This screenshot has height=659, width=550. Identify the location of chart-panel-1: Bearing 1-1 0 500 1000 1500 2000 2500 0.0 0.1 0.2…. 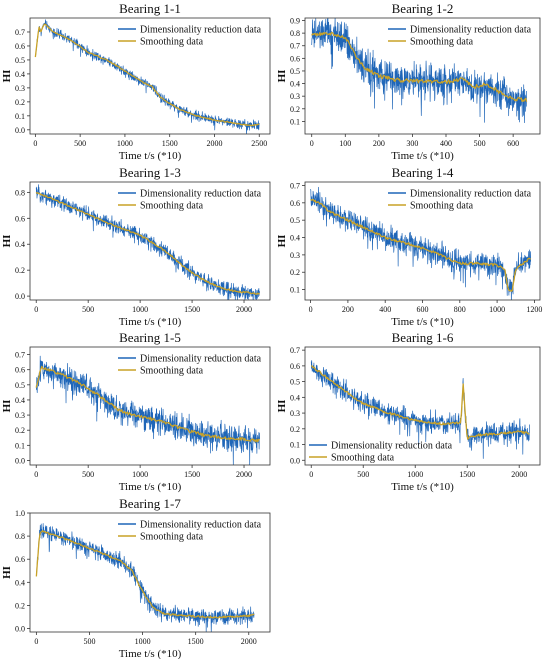
(136, 81).